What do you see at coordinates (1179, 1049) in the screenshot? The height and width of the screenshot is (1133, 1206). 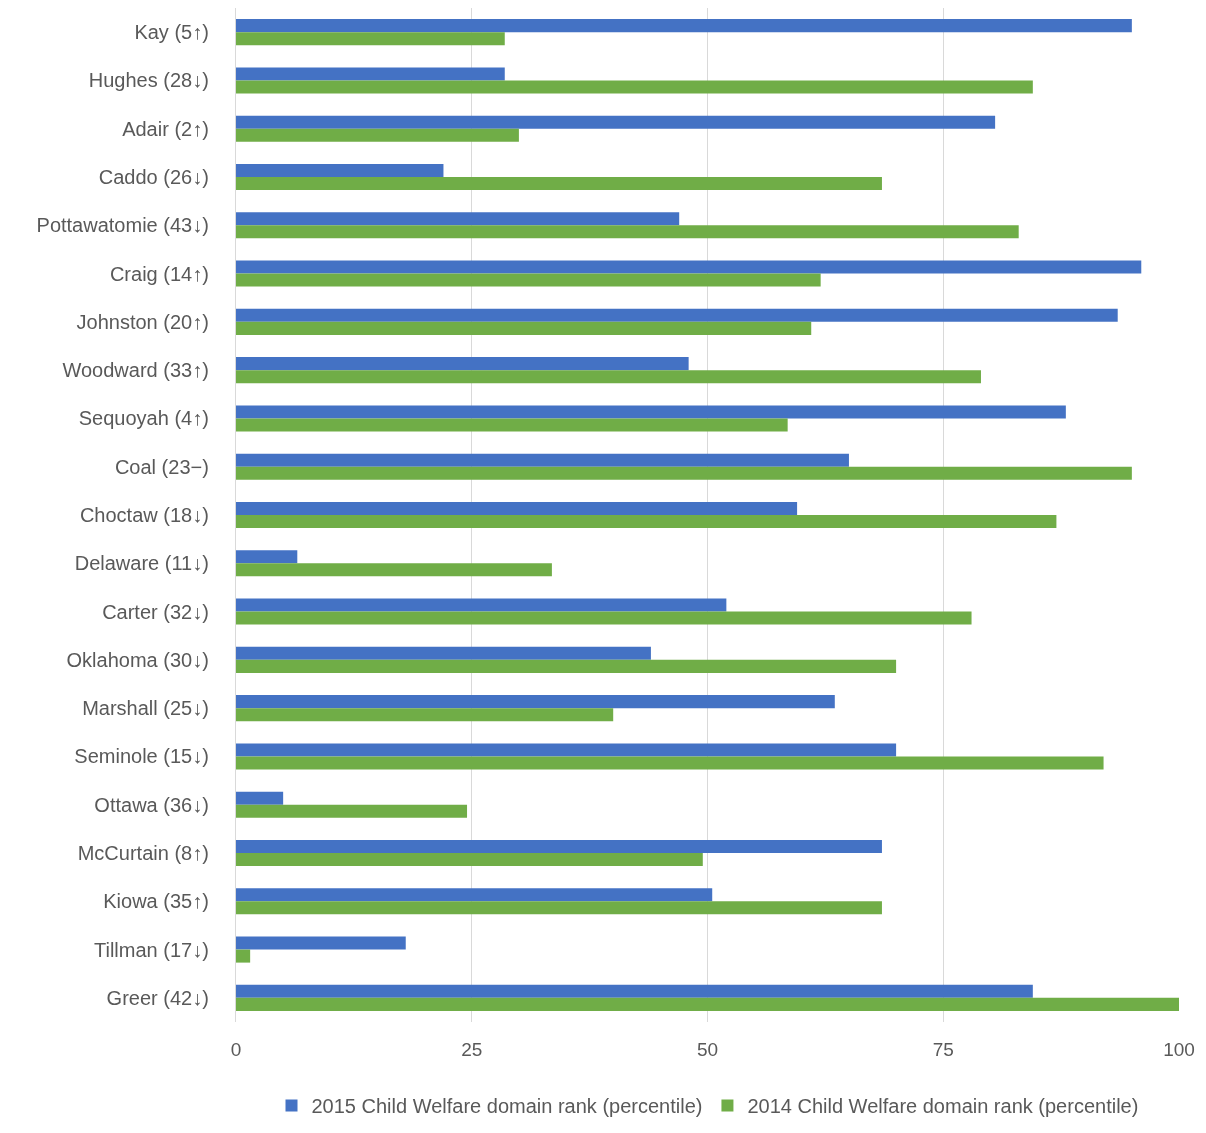 I see `x-tick-label: 100` at bounding box center [1179, 1049].